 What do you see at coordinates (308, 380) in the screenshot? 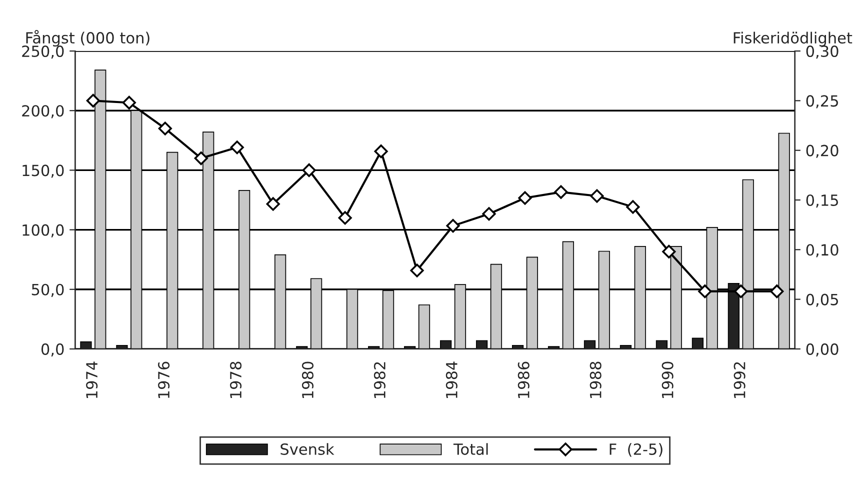
I see `x-tick-label: 1980` at bounding box center [308, 380].